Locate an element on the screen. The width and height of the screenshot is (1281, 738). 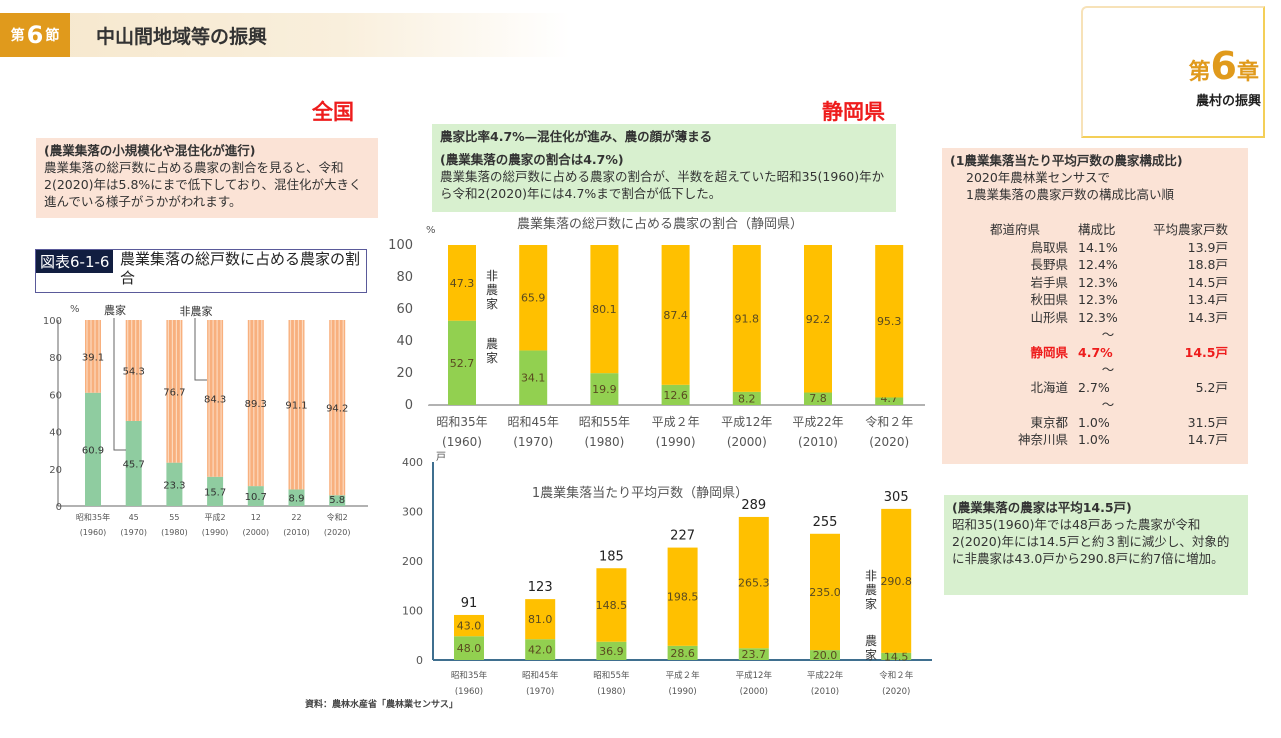
y-tick-label: 200 is located at coordinates (412, 561).